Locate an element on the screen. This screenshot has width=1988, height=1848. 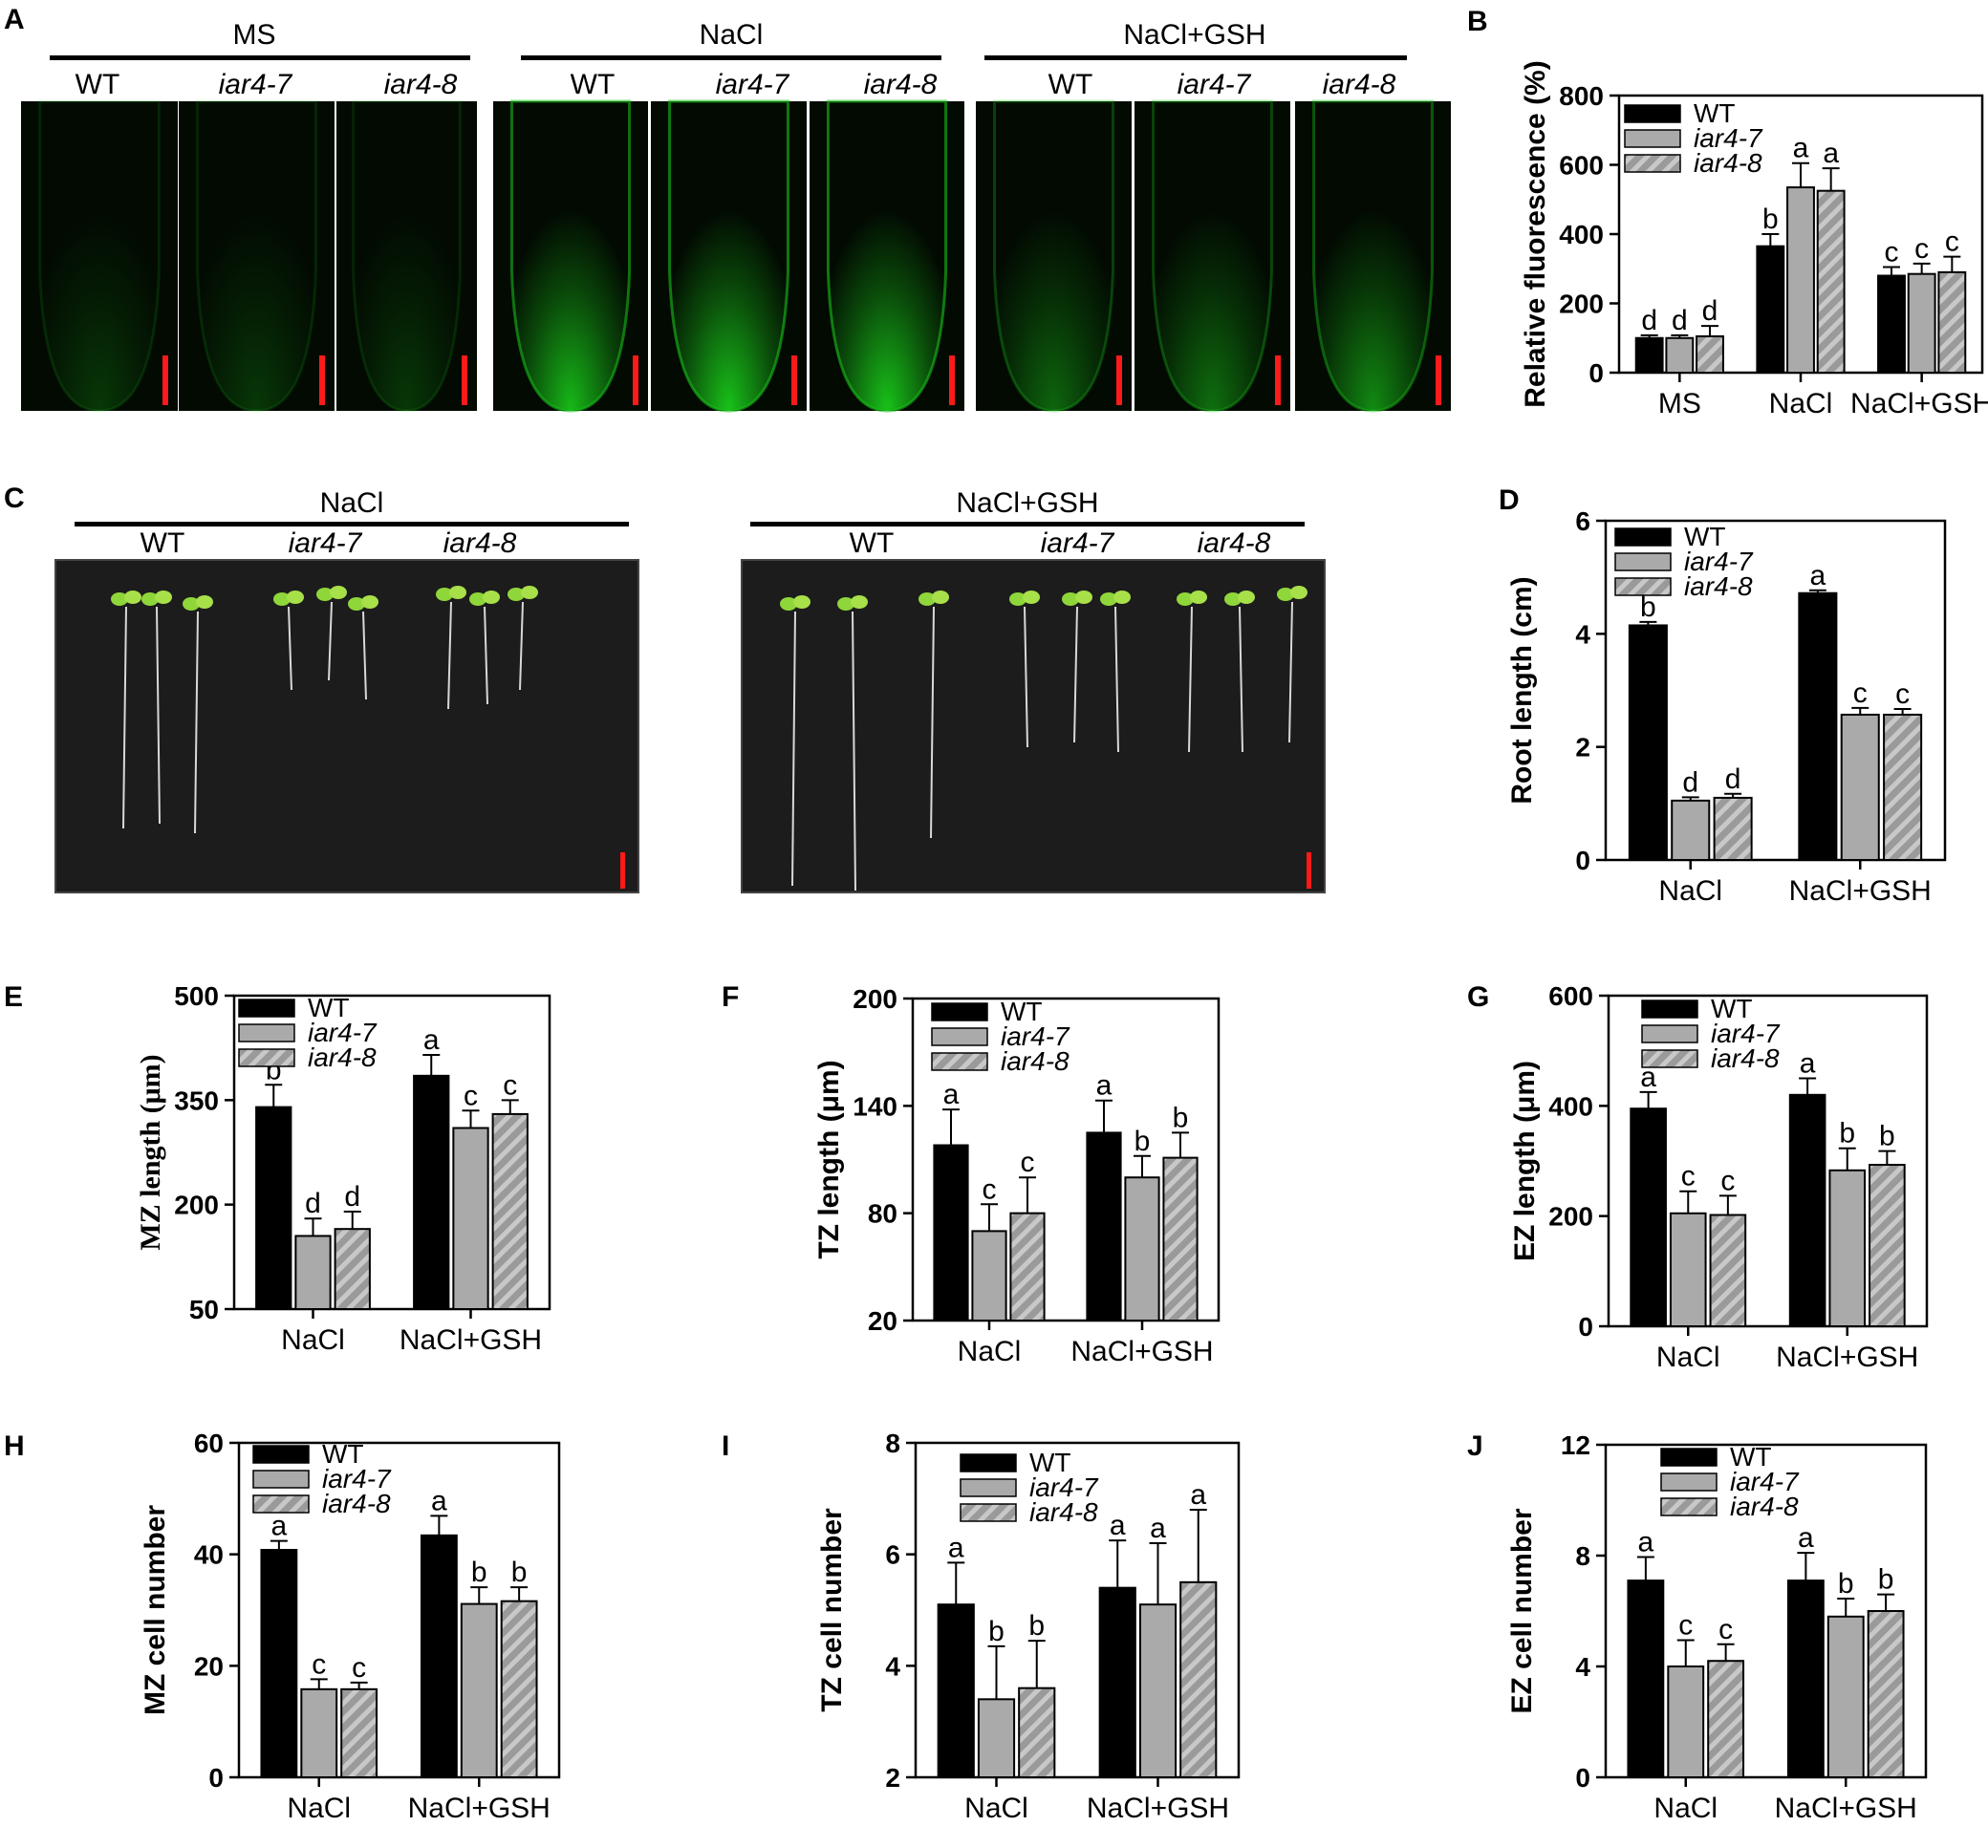
group-header-ms: MS is located at coordinates (254, 35).